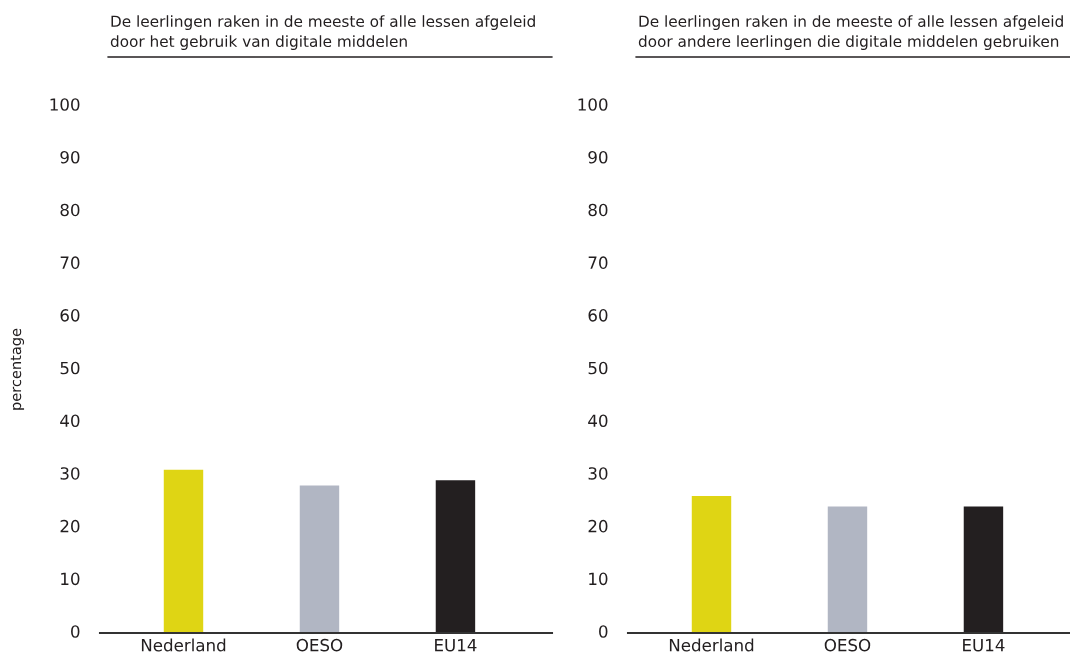 The height and width of the screenshot is (665, 1070). Describe the element at coordinates (17, 369) in the screenshot. I see `y-axis-title: percentage` at that location.